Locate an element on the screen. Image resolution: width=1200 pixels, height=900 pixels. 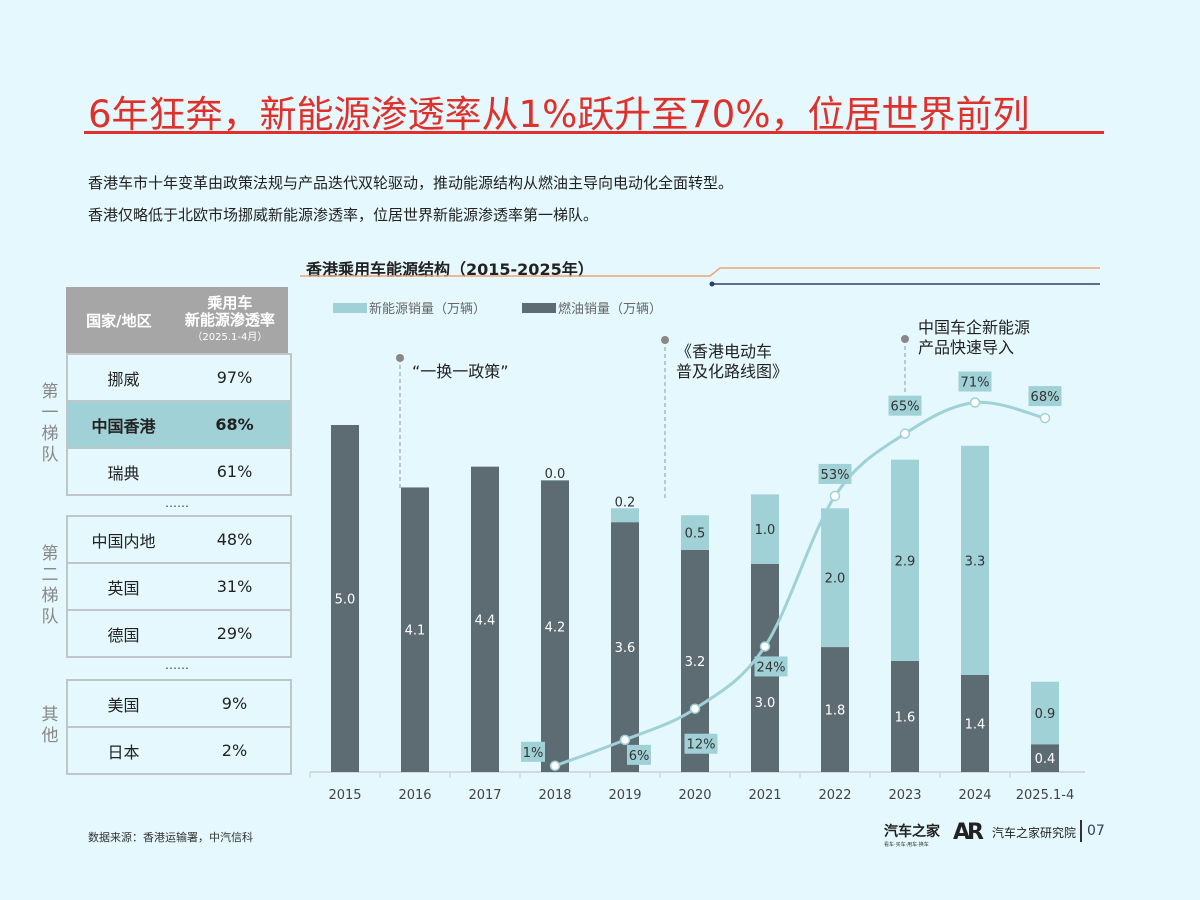
x-tick-label: 2015 is located at coordinates (344, 795).